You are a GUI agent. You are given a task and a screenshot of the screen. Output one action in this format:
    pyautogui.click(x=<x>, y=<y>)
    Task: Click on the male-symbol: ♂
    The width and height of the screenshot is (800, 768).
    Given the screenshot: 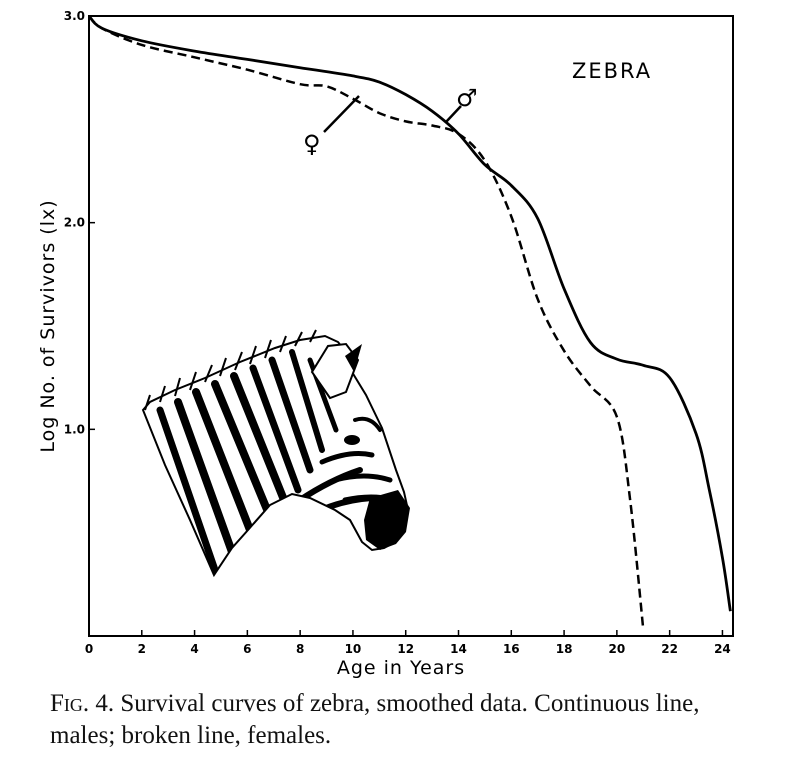 What is the action you would take?
    pyautogui.click(x=467, y=98)
    